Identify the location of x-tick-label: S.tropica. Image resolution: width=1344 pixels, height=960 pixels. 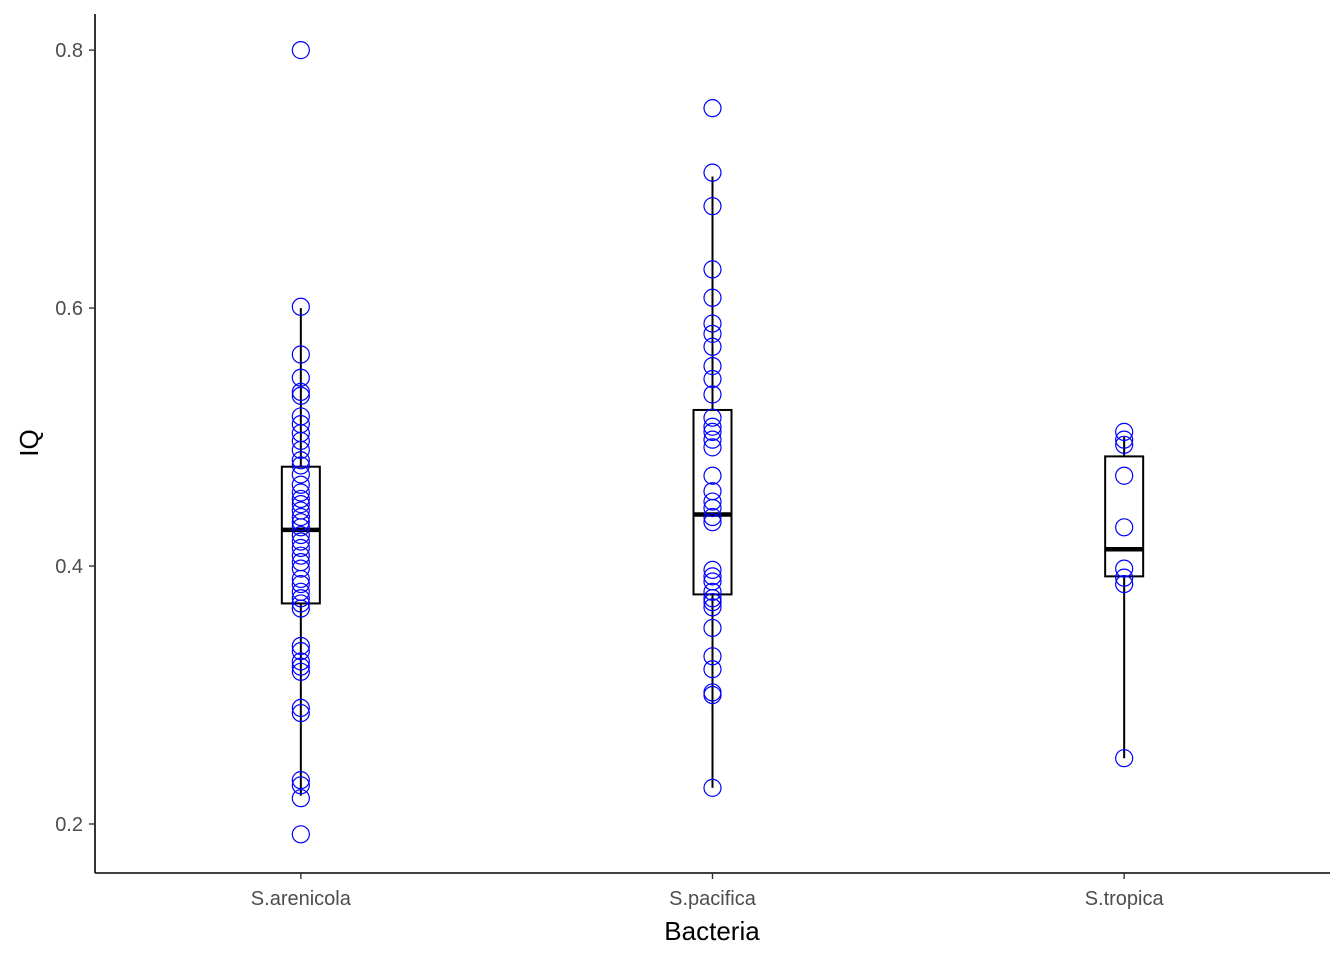
(1125, 899).